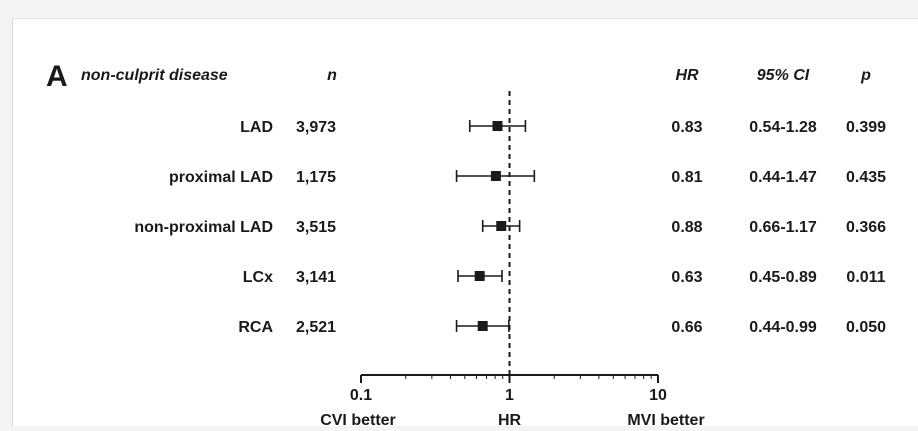 This screenshot has height=431, width=918. I want to click on row-ci-value: 0.45-0.89, so click(783, 277).